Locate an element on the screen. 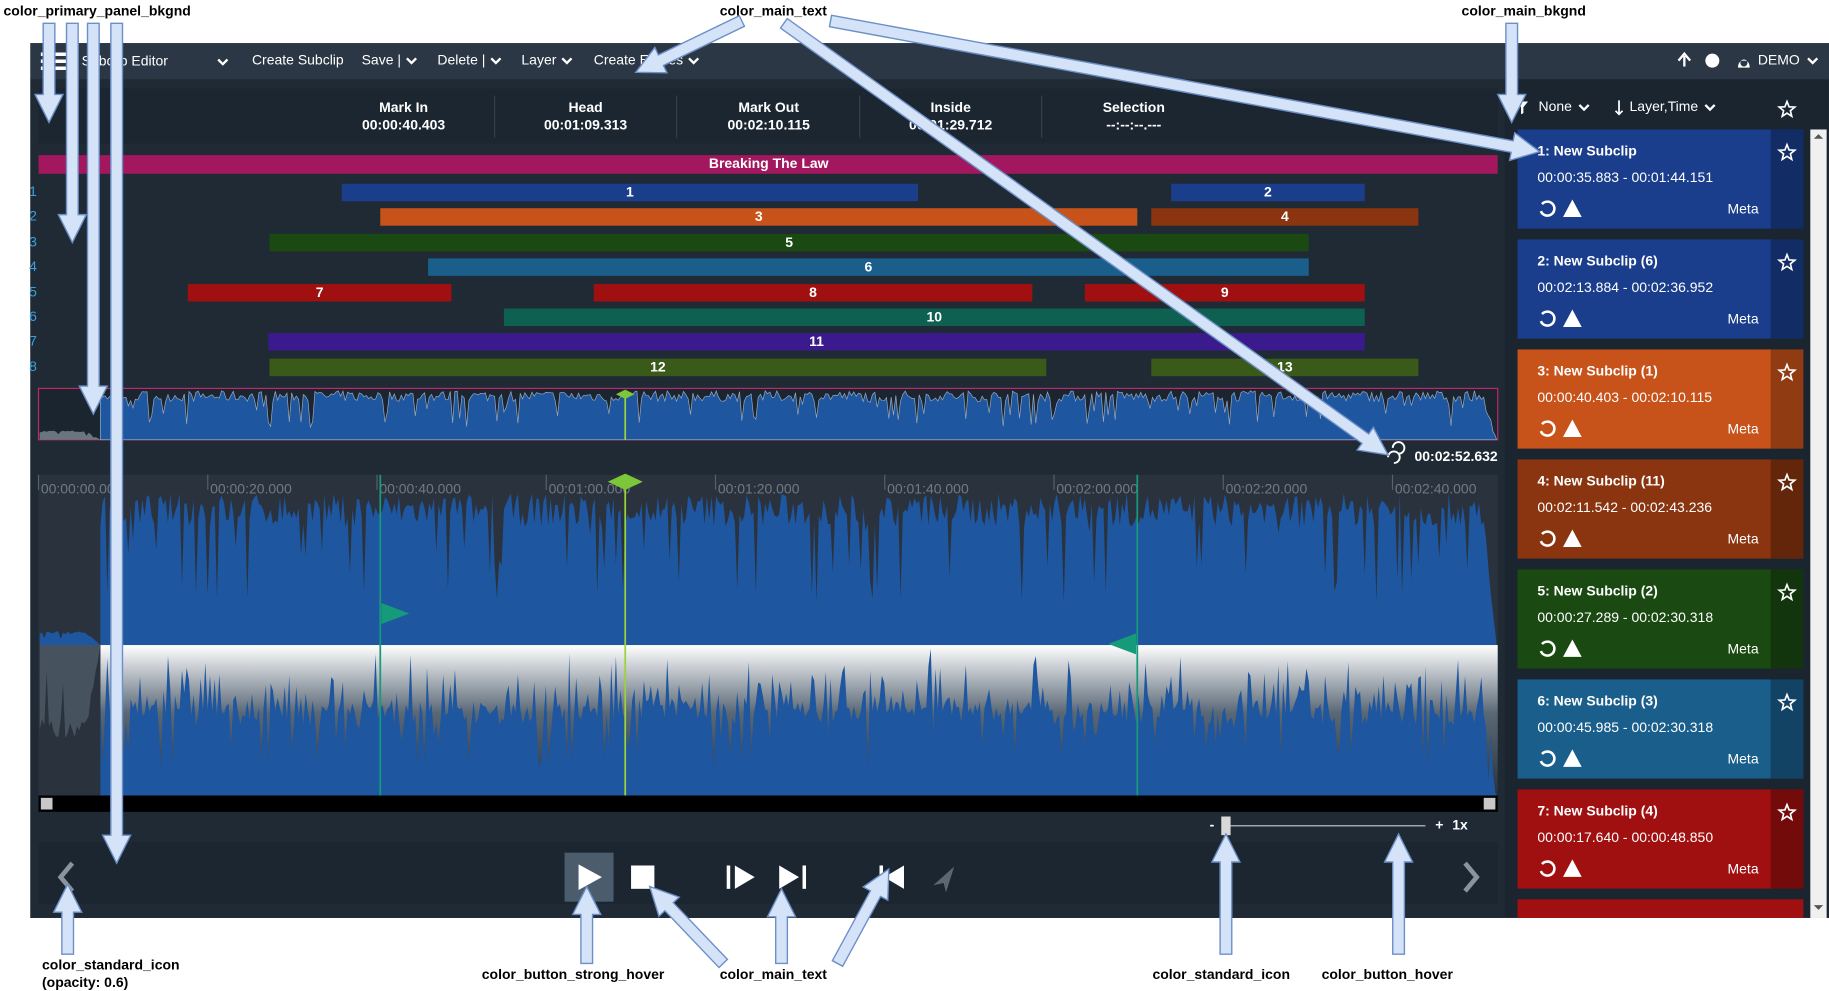 The height and width of the screenshot is (991, 1829). upload-icon is located at coordinates (1684, 59).